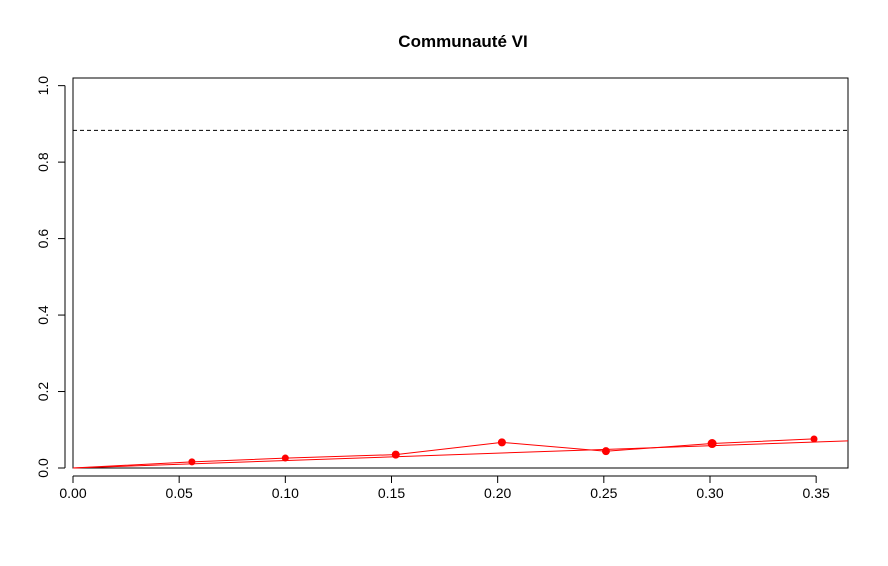 This screenshot has height=566, width=888. What do you see at coordinates (816, 493) in the screenshot?
I see `x-tick-label: 0.35` at bounding box center [816, 493].